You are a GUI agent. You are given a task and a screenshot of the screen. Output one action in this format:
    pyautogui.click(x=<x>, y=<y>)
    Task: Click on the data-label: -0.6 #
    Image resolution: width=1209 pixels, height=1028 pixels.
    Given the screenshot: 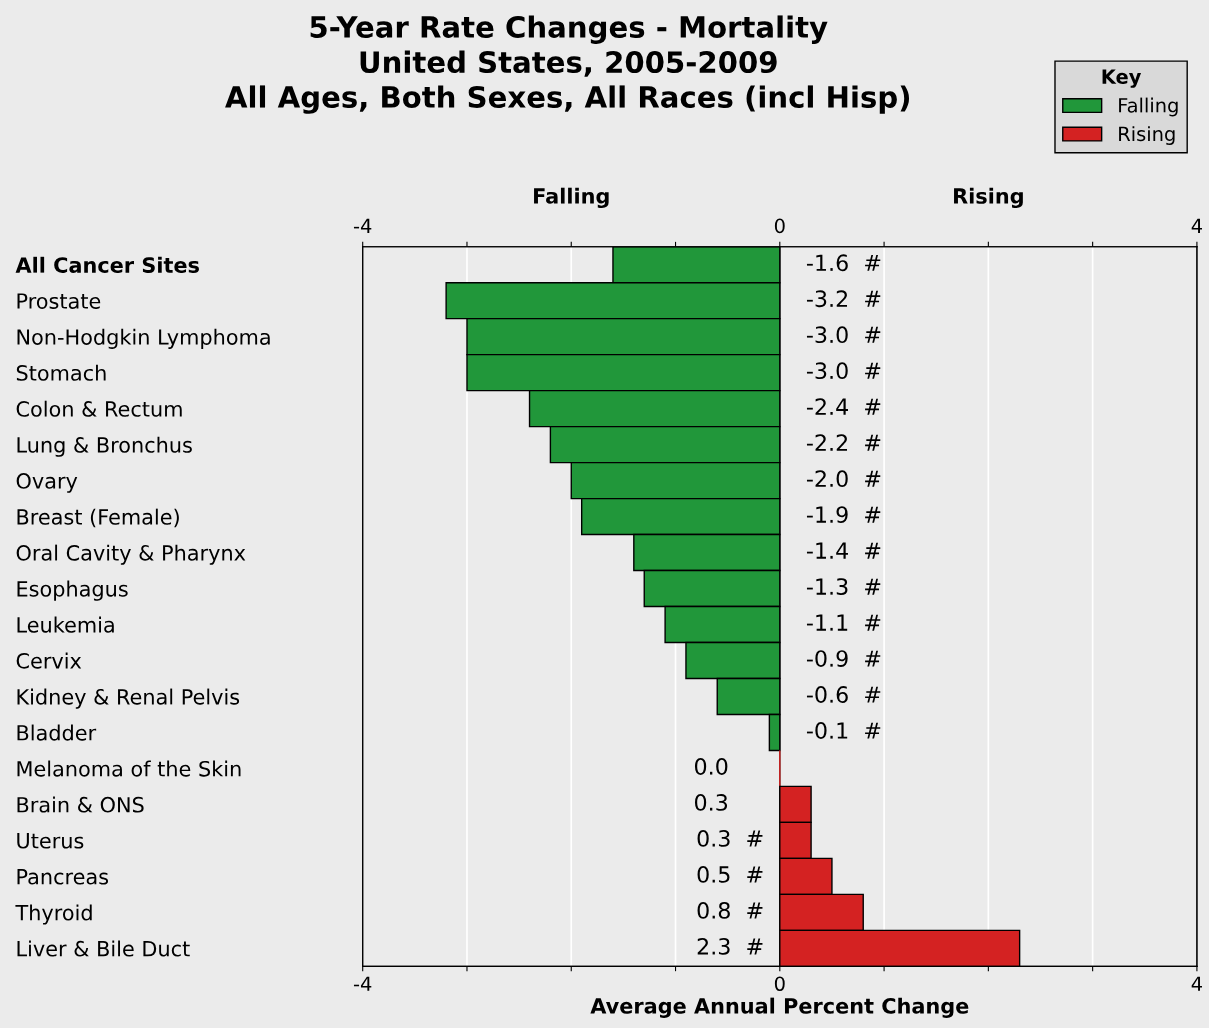 What is the action you would take?
    pyautogui.click(x=843, y=694)
    